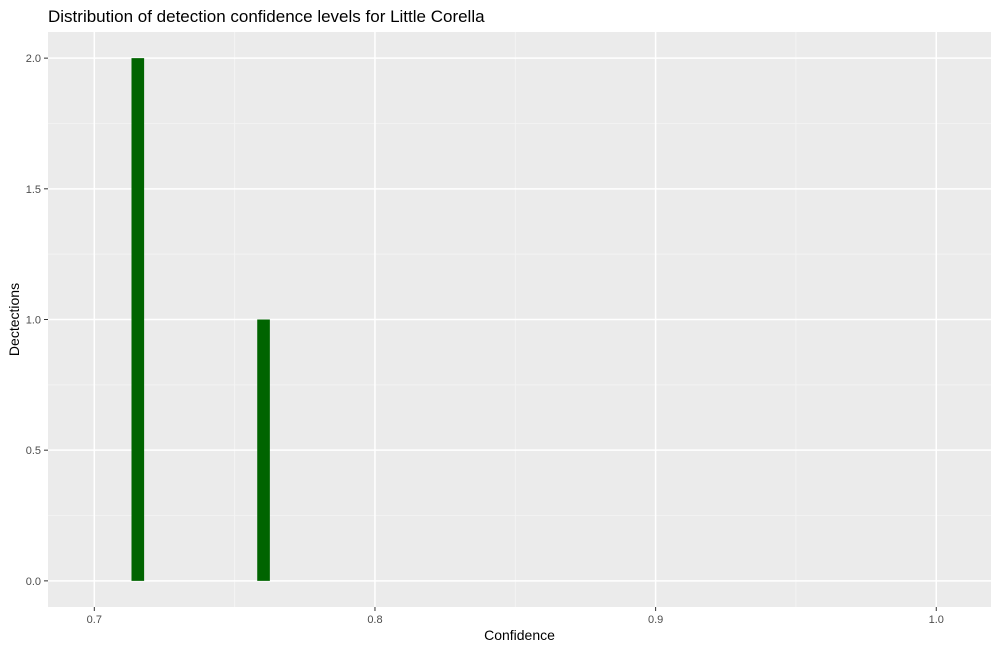 The height and width of the screenshot is (651, 1000). What do you see at coordinates (33, 582) in the screenshot?
I see `y-tick-label: 0.0` at bounding box center [33, 582].